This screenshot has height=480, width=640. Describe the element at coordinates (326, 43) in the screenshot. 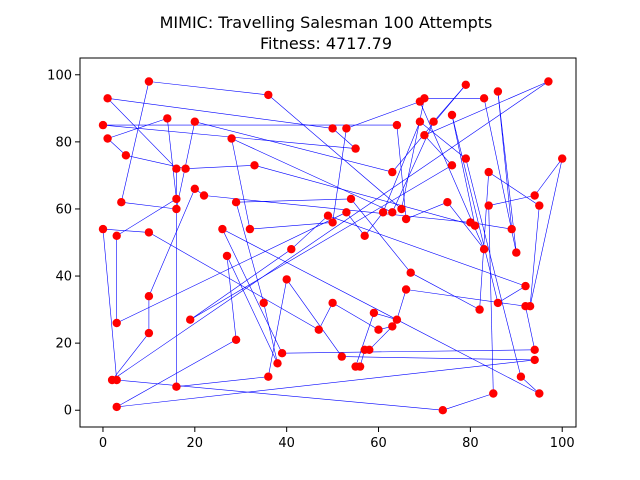

I see `chart-title-line2: Fitness: 4717.79` at that location.